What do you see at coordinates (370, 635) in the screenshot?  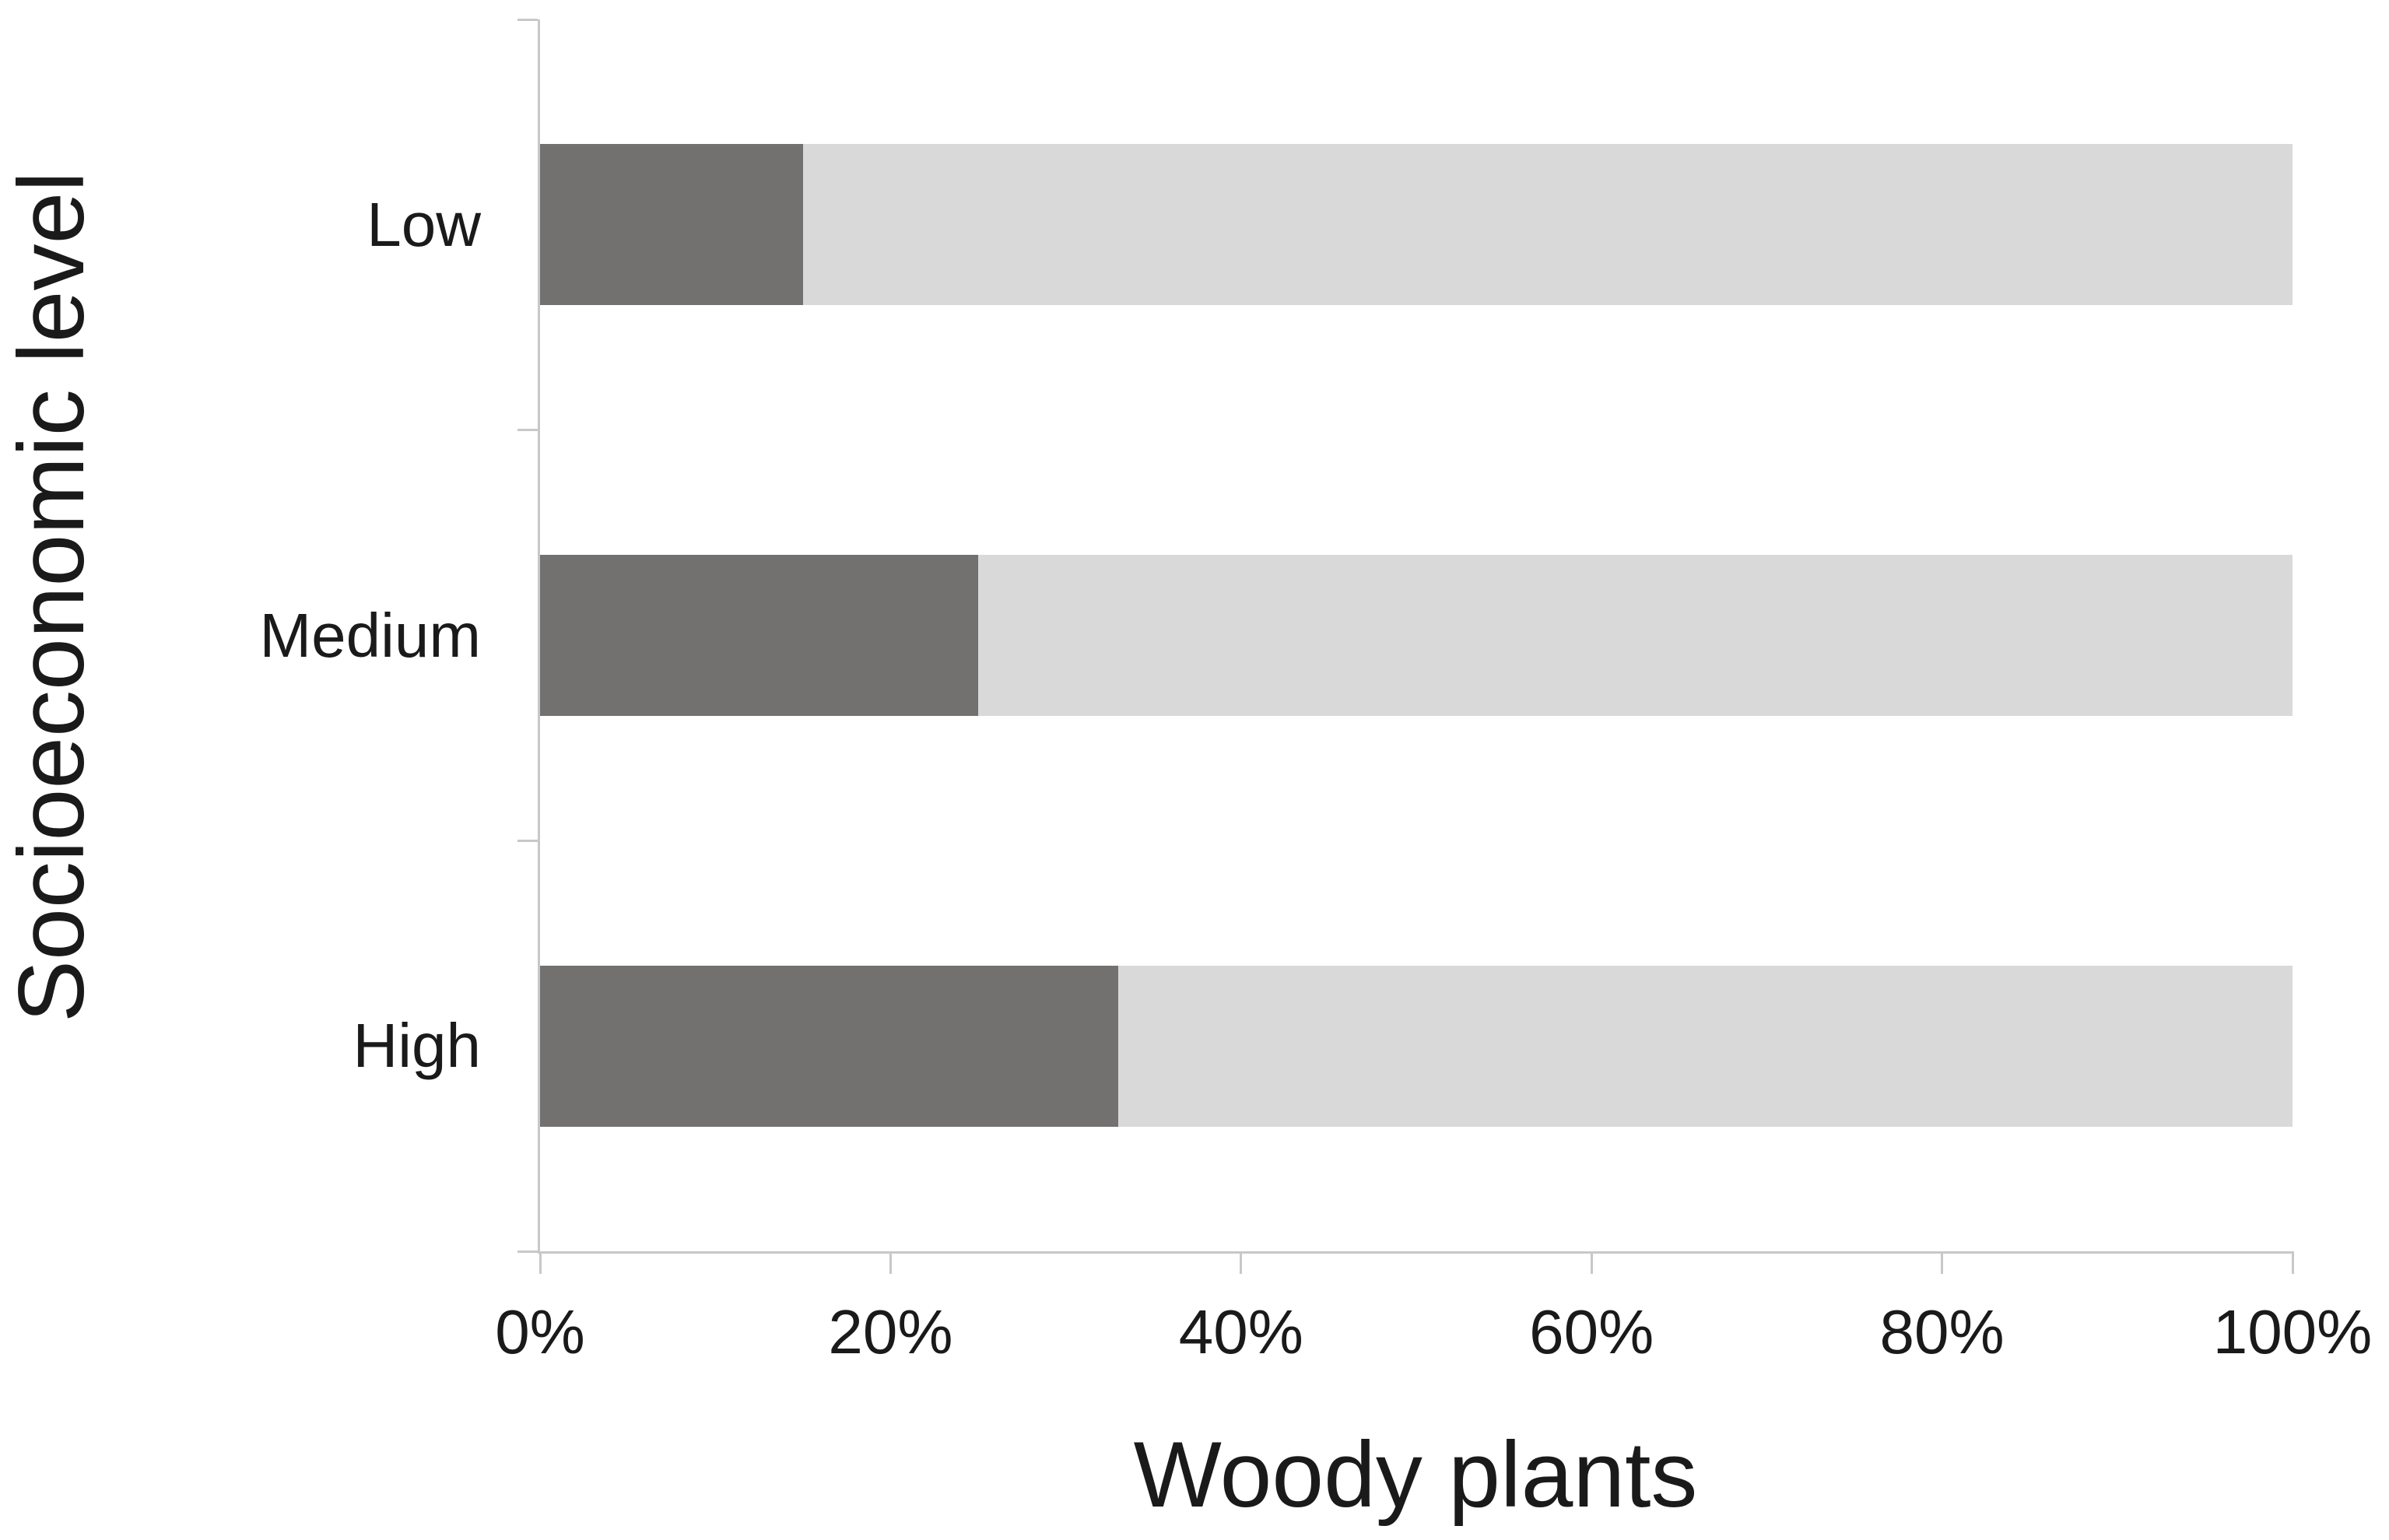 I see `category-label: Medium` at bounding box center [370, 635].